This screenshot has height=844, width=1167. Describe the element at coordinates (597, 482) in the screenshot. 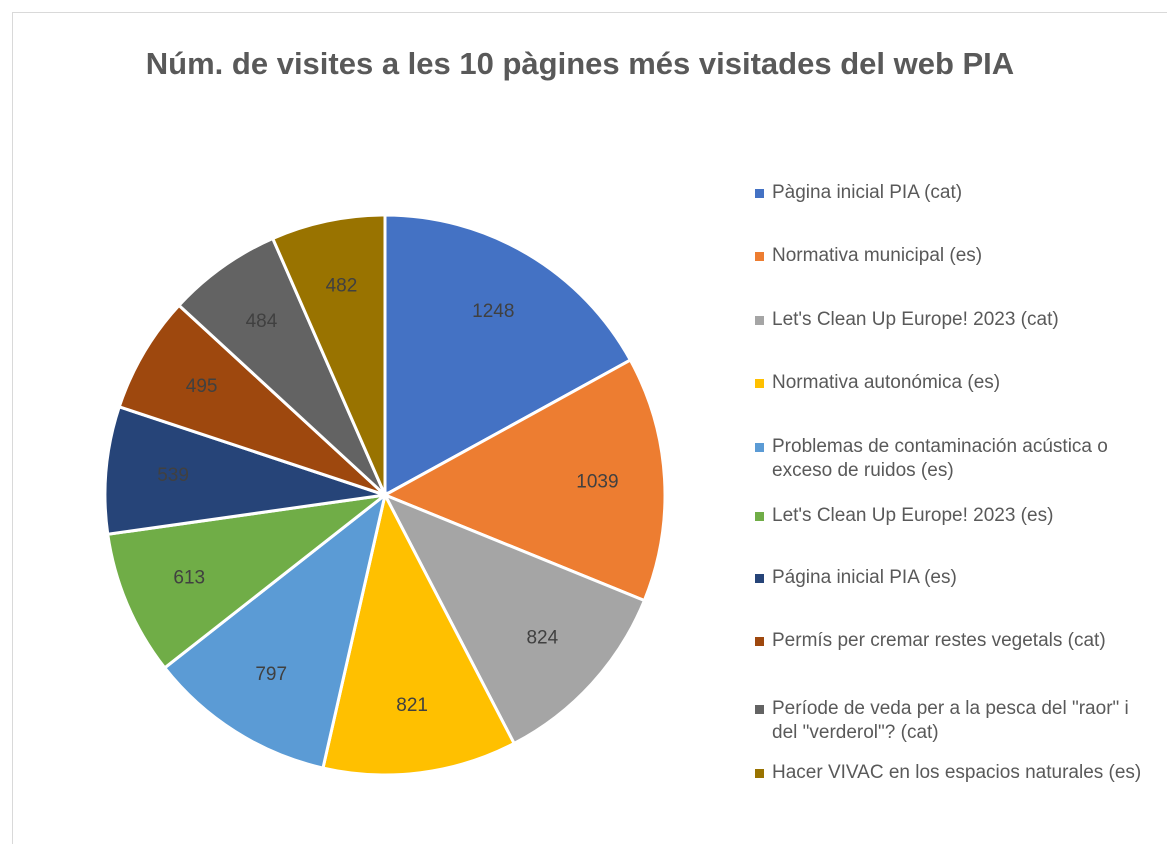

I see `data-label: 1039` at that location.